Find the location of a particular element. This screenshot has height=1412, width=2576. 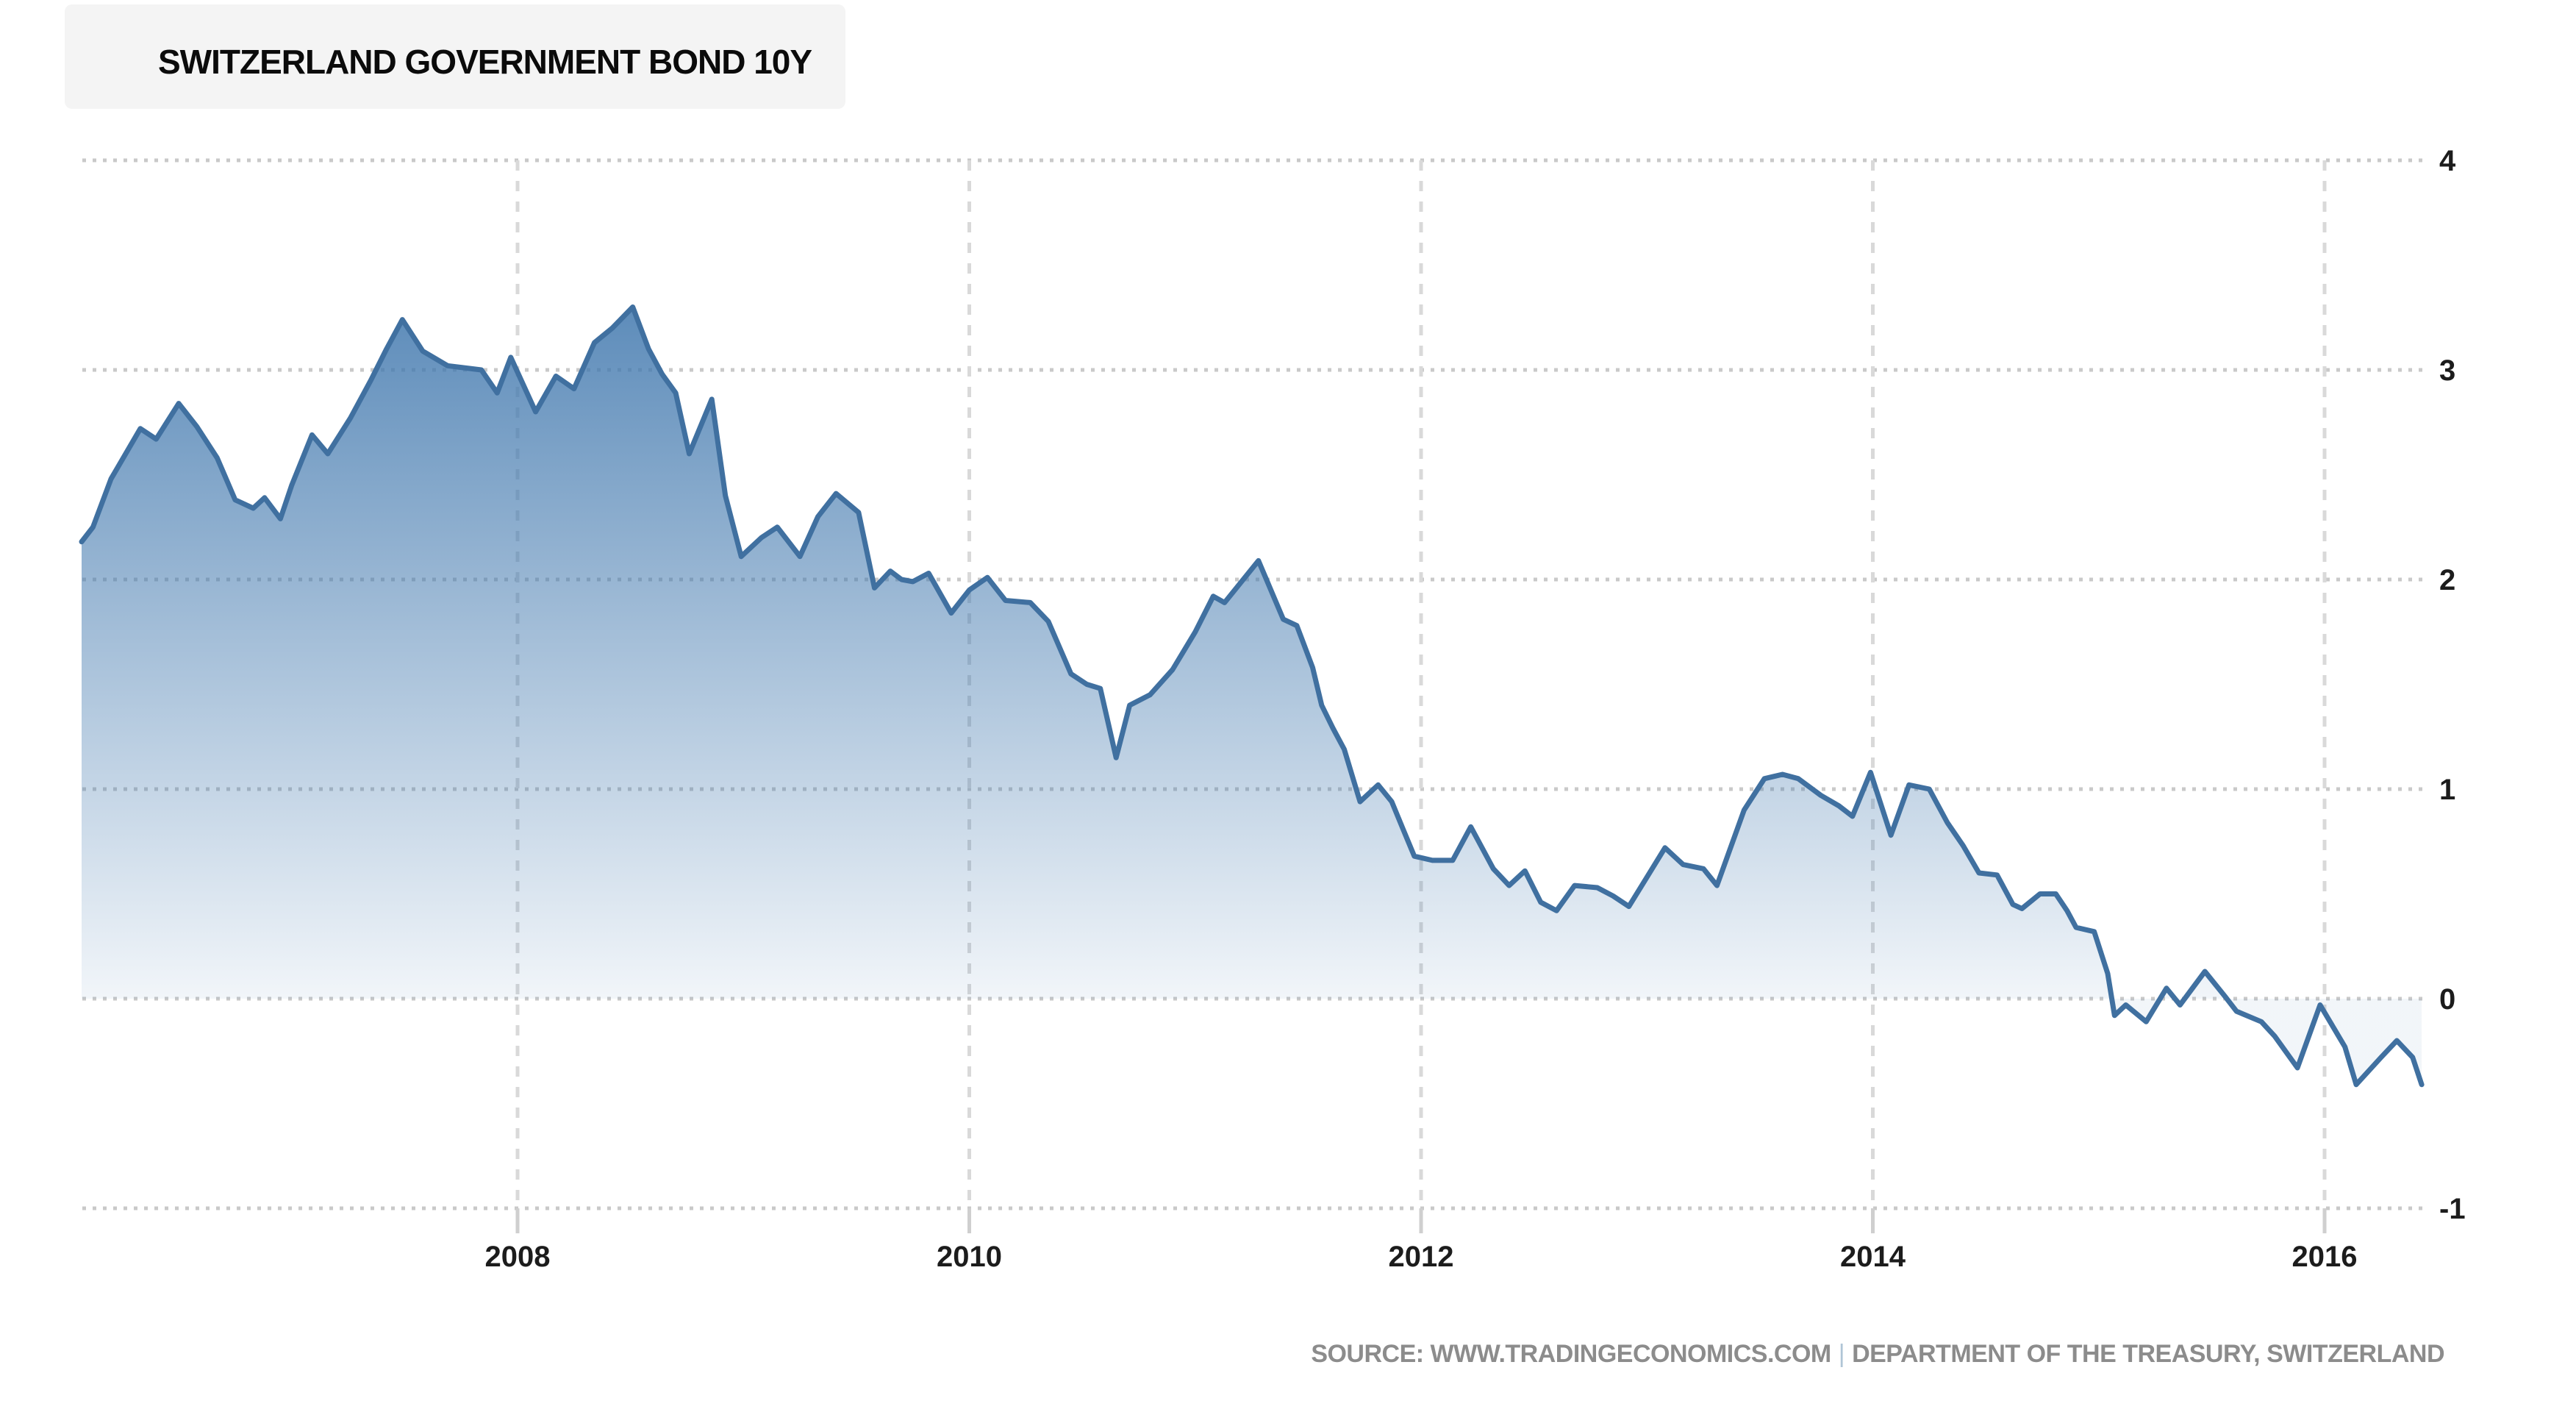

x-axis-label-2010: 2010 is located at coordinates (970, 1257).